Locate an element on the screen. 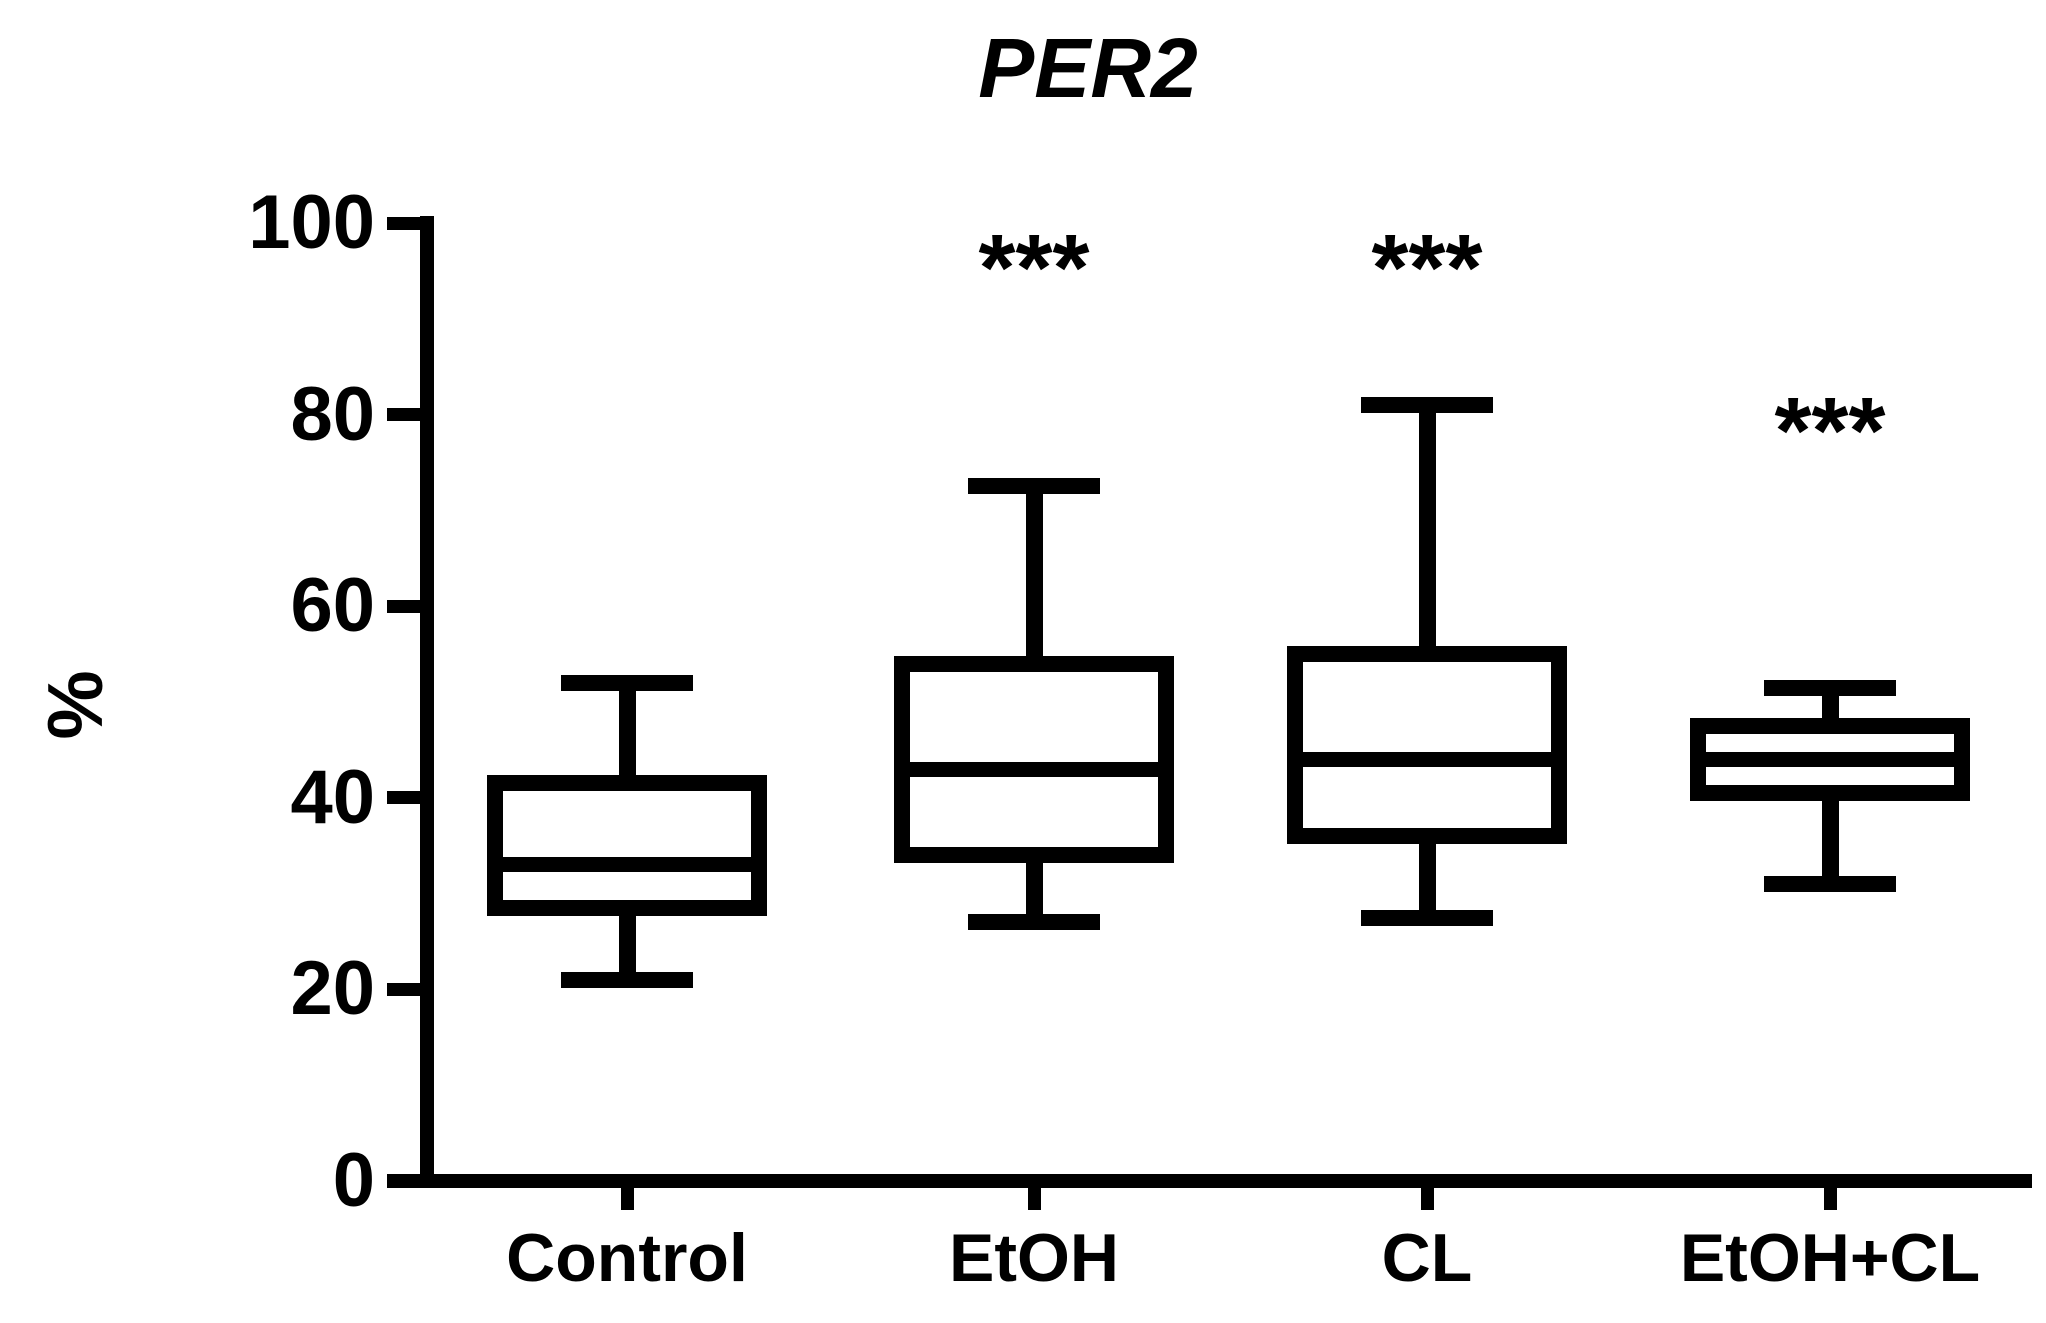 This screenshot has height=1323, width=2046. y-tick-label: 80 is located at coordinates (332, 414).